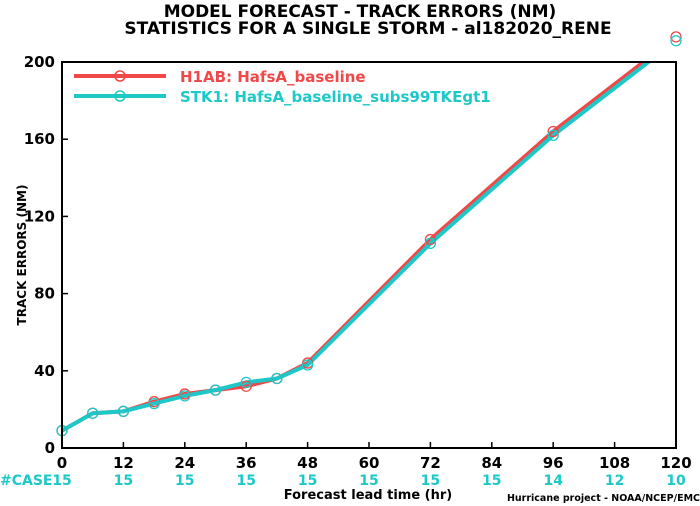 This screenshot has width=700, height=506. Describe the element at coordinates (368, 495) in the screenshot. I see `x-axis-label: Forecast lead time (hr)` at that location.